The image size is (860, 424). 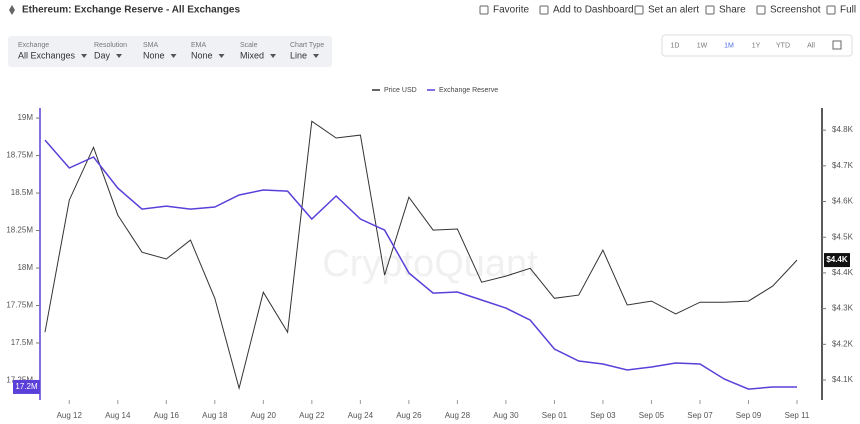 What do you see at coordinates (400, 90) in the screenshot?
I see `legend-label: Price USD` at bounding box center [400, 90].